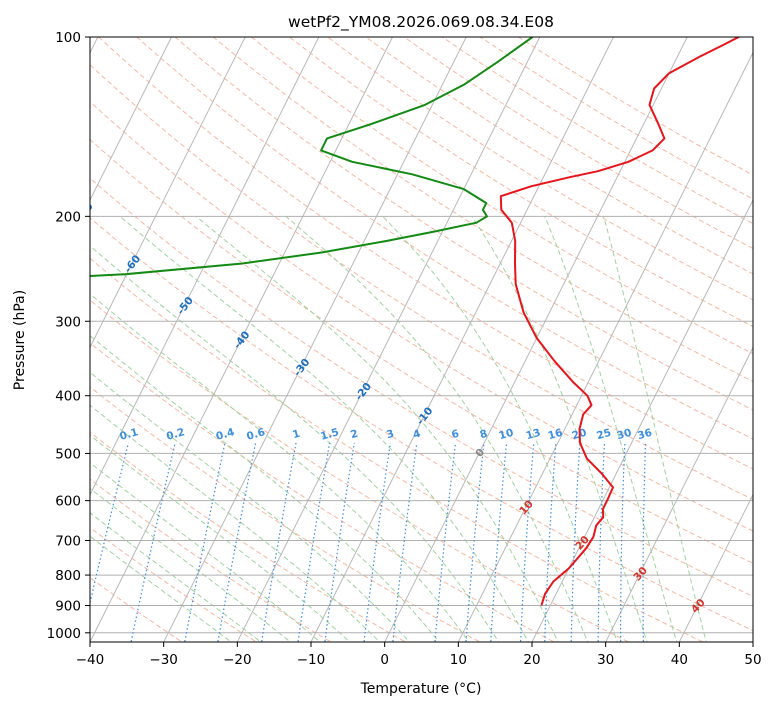 The height and width of the screenshot is (708, 775). What do you see at coordinates (68, 336) in the screenshot?
I see `y-axis-ticks: 100 200 300 400 500 600 700 800 900 1000` at bounding box center [68, 336].